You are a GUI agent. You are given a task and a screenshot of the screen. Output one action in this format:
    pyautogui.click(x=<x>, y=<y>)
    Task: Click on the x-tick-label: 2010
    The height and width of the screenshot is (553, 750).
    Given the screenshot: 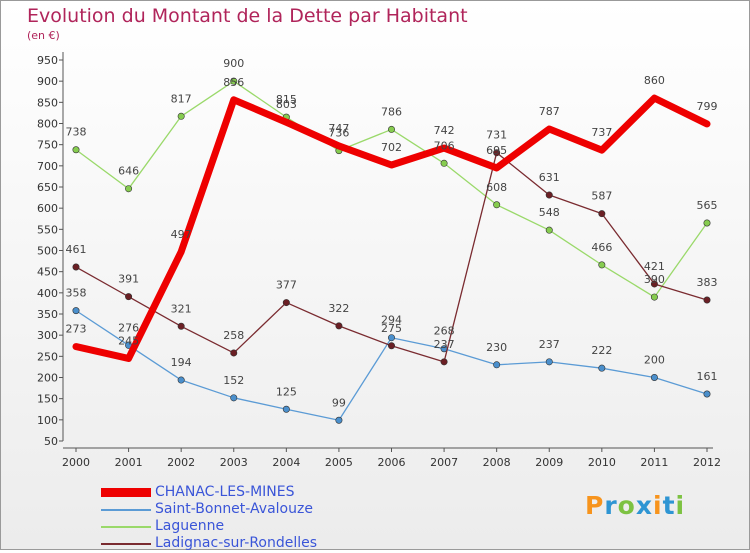 What is the action you would take?
    pyautogui.click(x=602, y=462)
    